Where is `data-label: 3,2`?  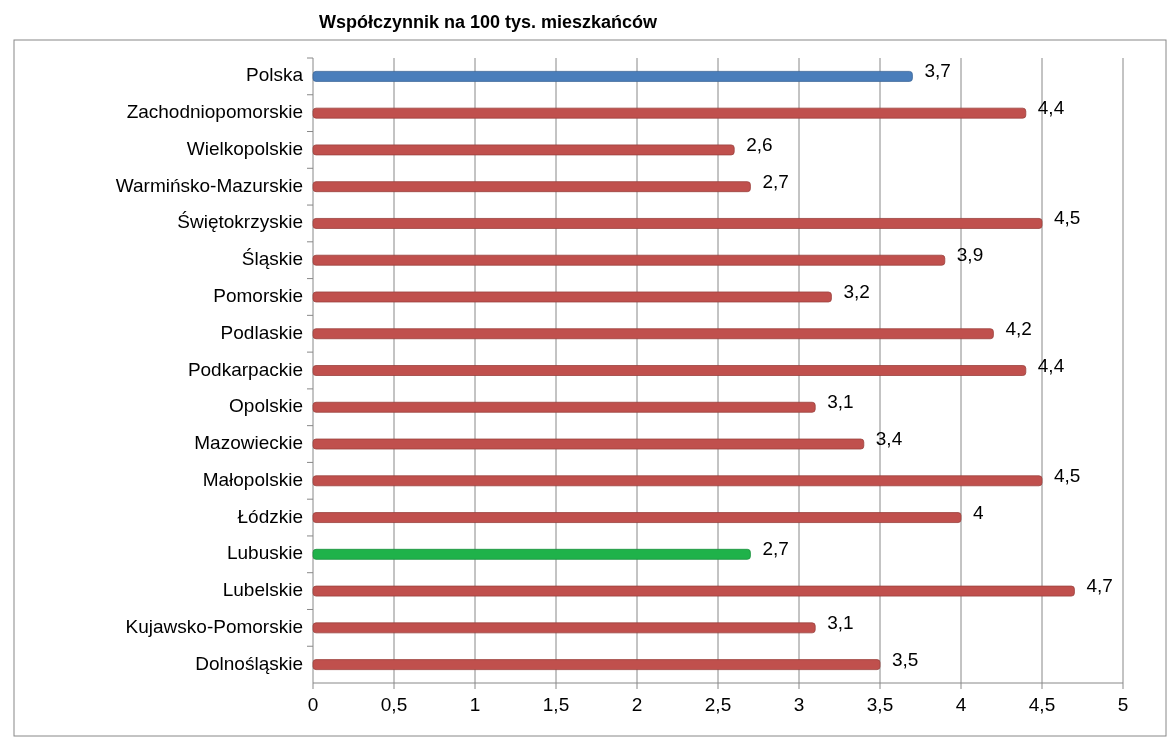 data-label: 3,2 is located at coordinates (856, 291).